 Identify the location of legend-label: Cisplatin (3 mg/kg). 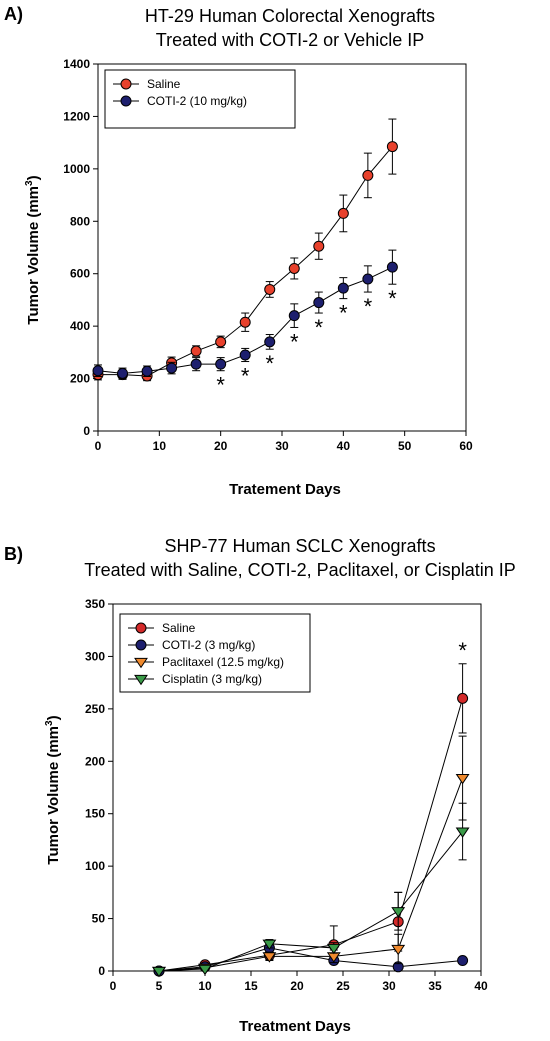
(212, 679).